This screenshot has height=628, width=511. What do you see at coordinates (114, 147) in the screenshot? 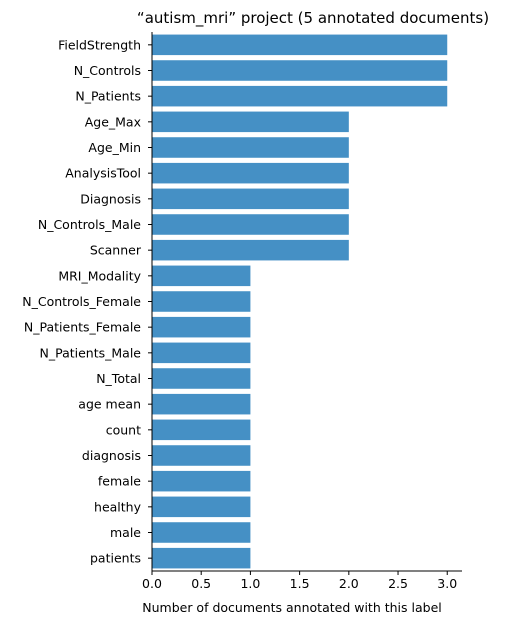
I see `y-tick-label: Age_Min` at bounding box center [114, 147].